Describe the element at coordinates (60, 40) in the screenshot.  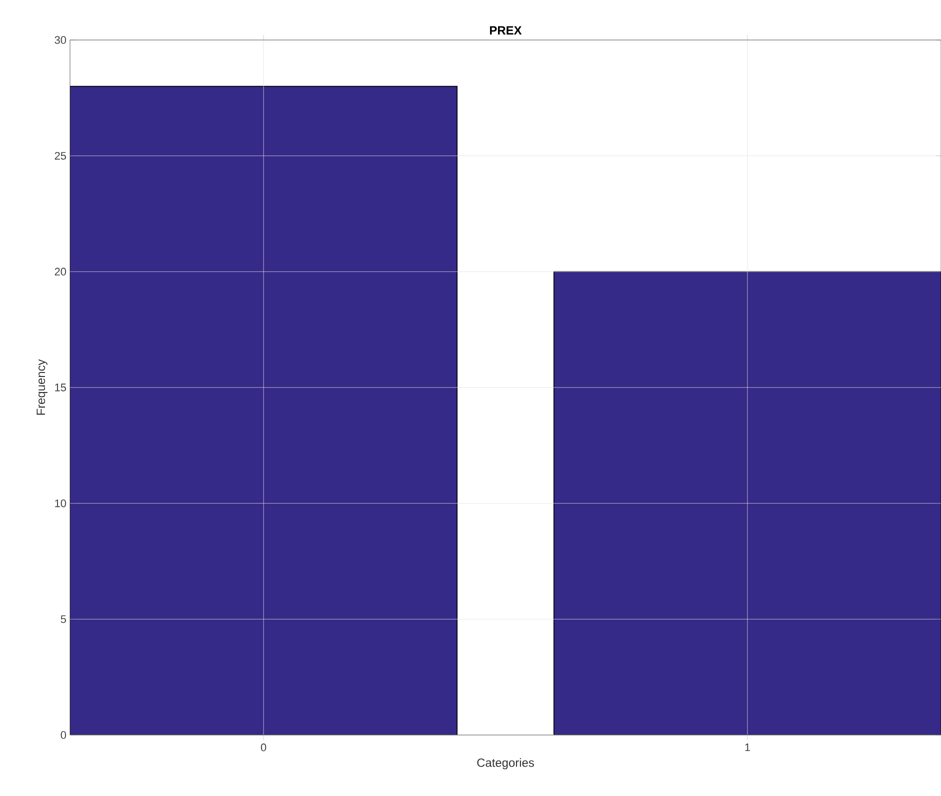
I see `y-tick-label: 30` at that location.